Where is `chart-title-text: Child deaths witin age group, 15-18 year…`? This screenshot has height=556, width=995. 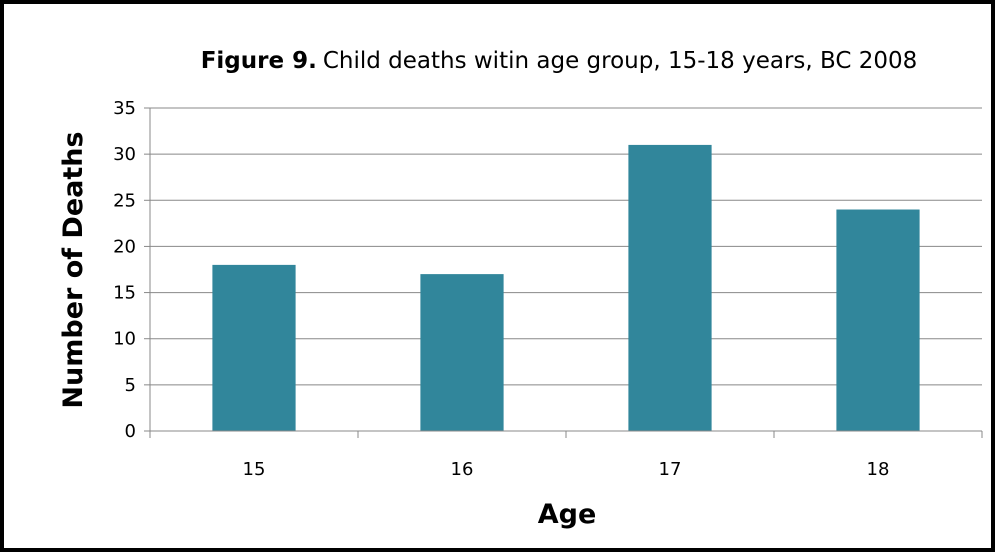 chart-title-text: Child deaths witin age group, 15-18 year… is located at coordinates (620, 61).